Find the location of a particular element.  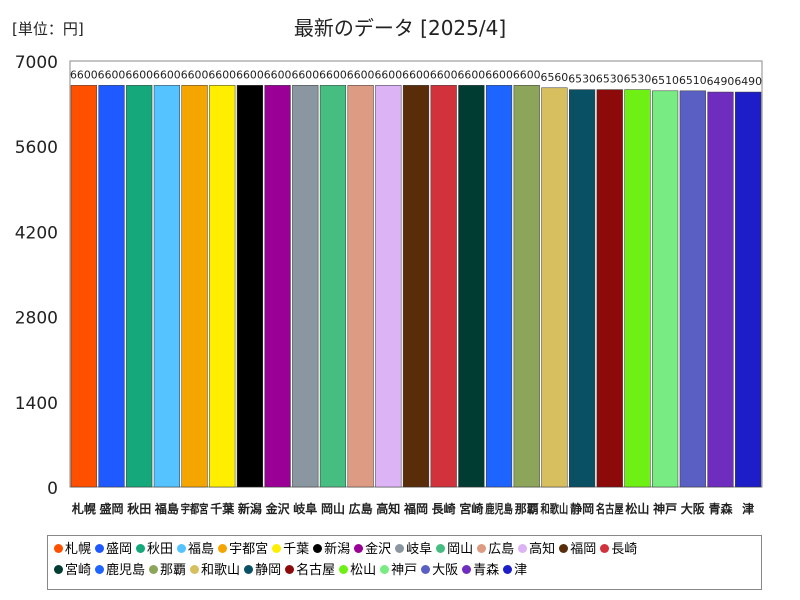

x-tick-label: 津 is located at coordinates (748, 508).